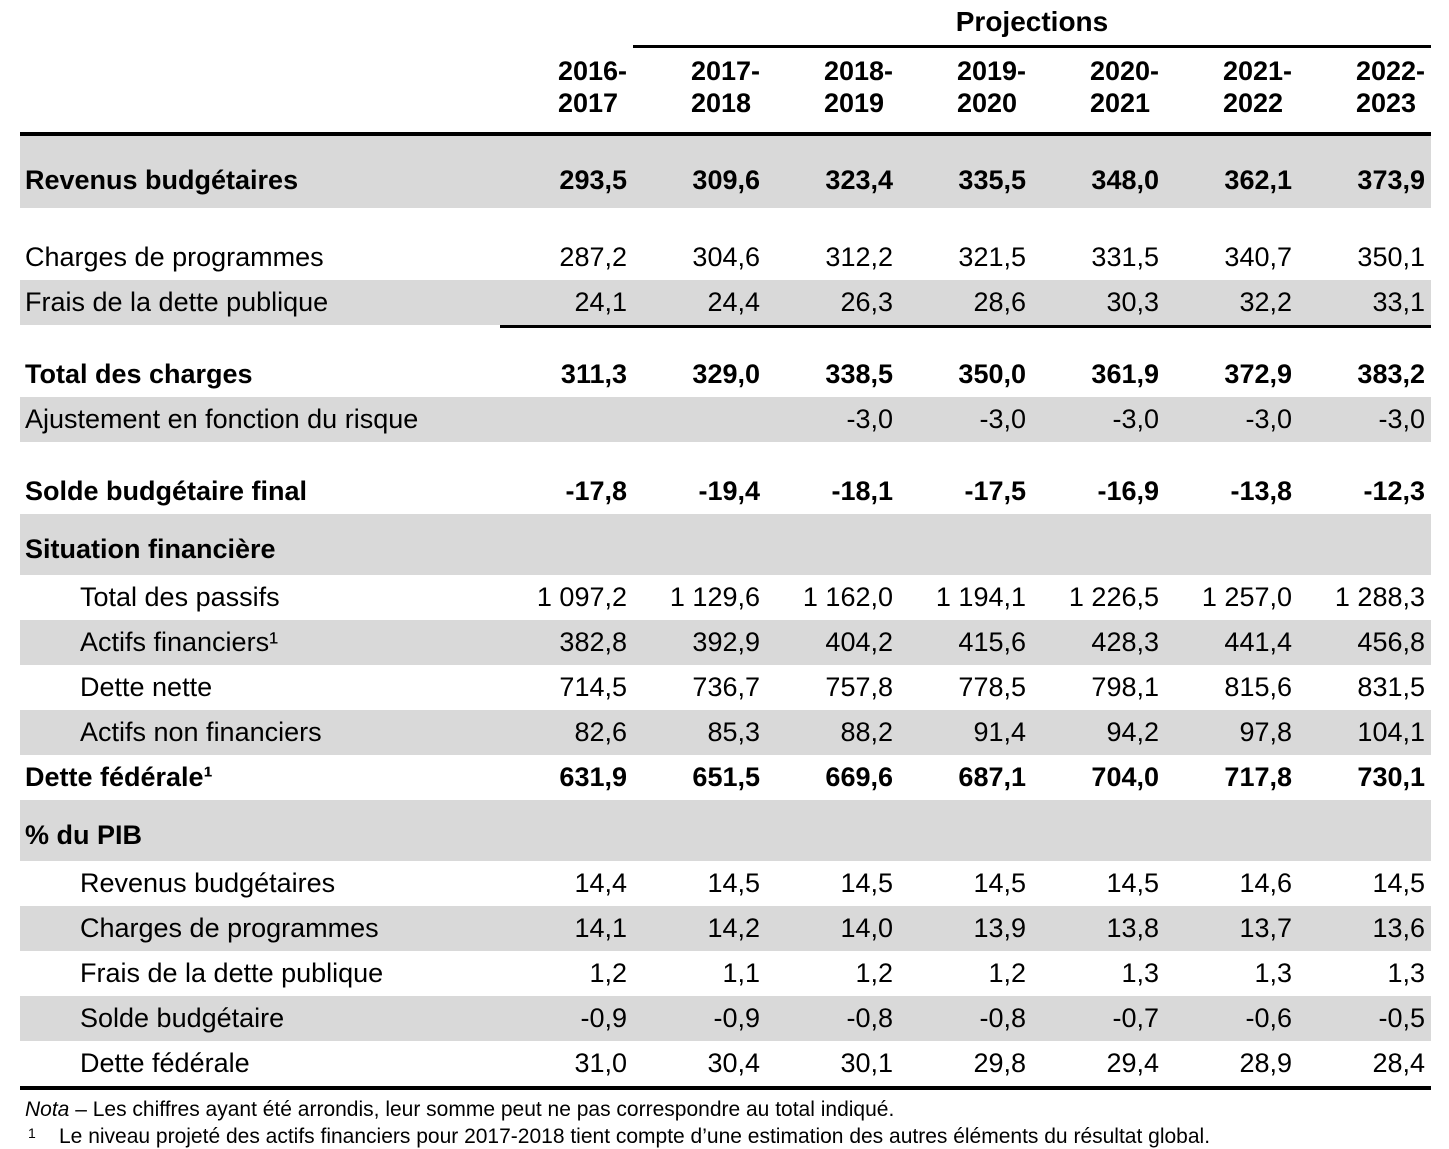 This screenshot has height=1149, width=1449. Describe the element at coordinates (1258, 374) in the screenshot. I see `cell-value: 372,9` at that location.